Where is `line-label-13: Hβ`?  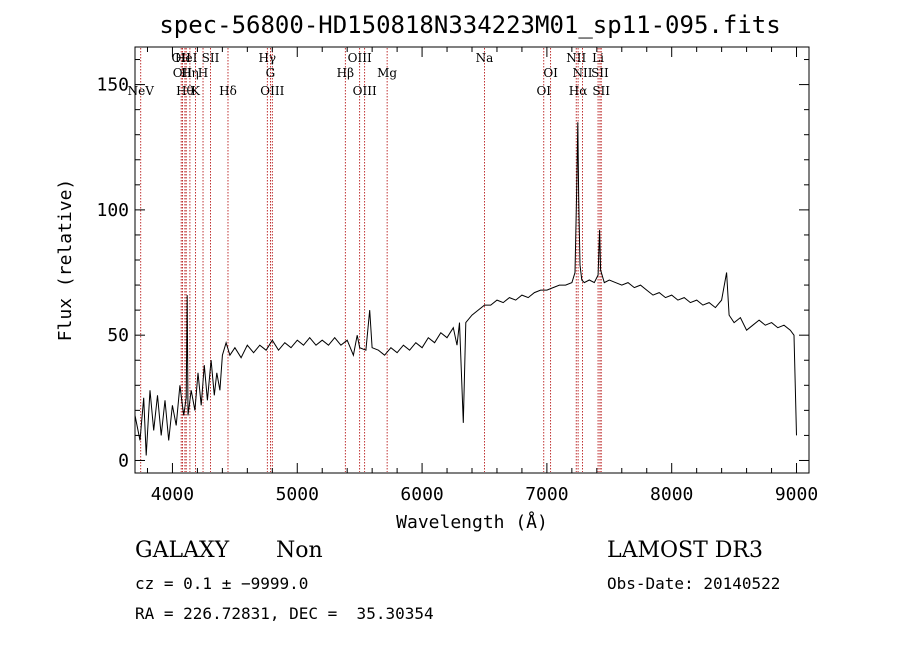
line-label-13: Hβ is located at coordinates (345, 73).